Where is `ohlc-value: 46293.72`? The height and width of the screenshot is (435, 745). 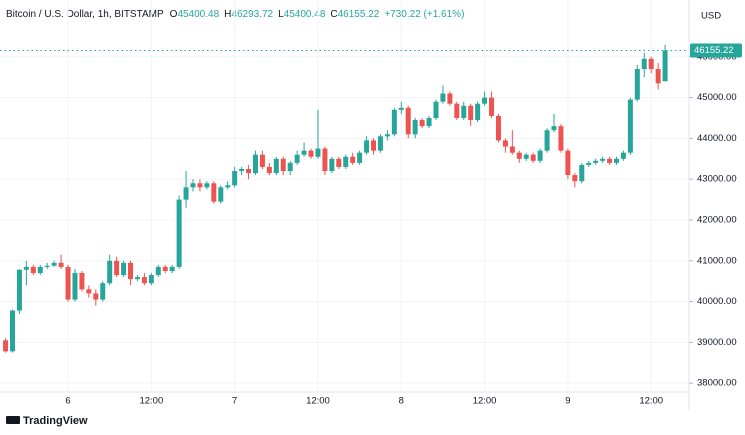
ohlc-value: 46293.72 is located at coordinates (252, 14).